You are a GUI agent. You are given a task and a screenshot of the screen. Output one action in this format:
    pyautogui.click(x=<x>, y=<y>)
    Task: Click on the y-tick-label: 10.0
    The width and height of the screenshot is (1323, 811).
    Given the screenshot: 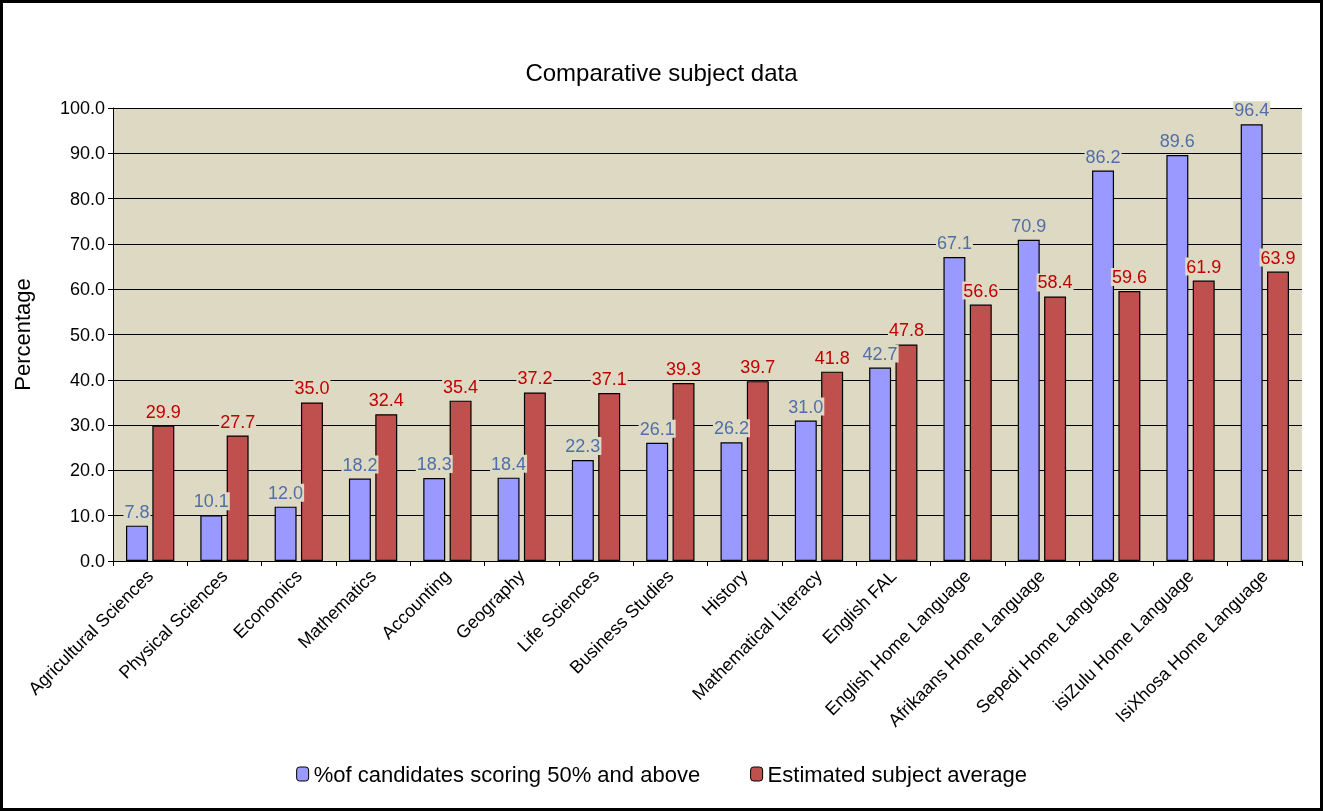 What is the action you would take?
    pyautogui.click(x=87, y=515)
    